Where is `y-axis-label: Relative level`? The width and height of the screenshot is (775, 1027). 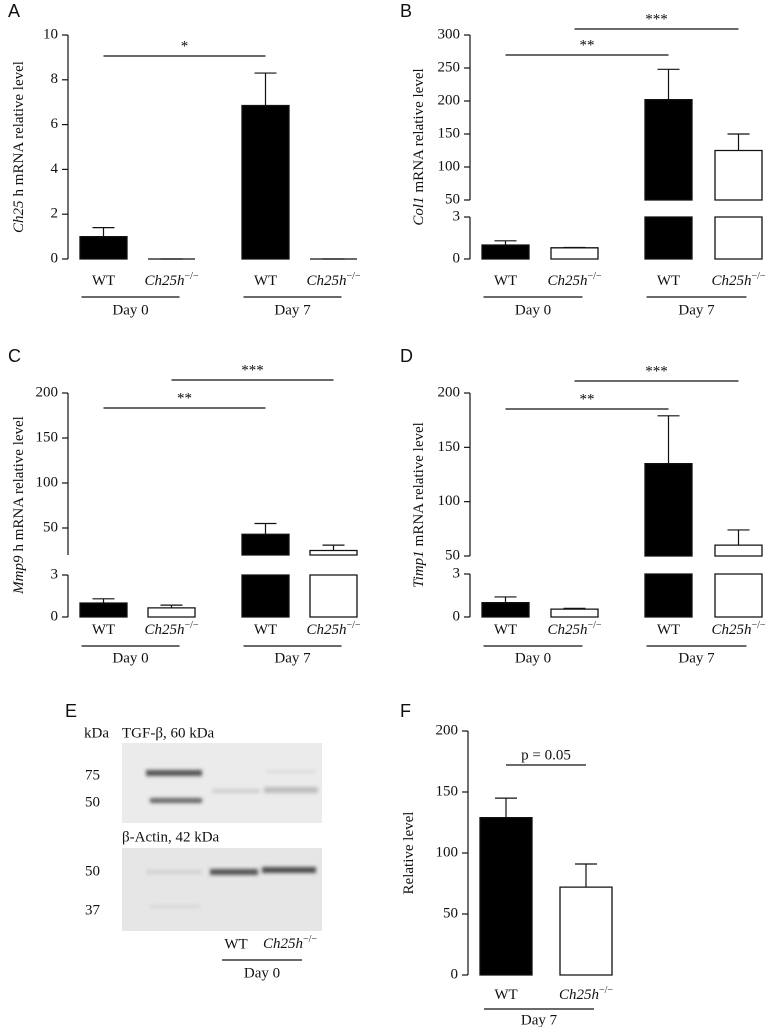
y-axis-label: Relative level is located at coordinates (409, 853).